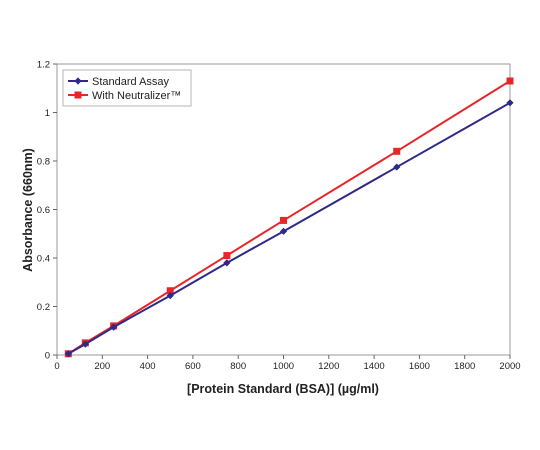  Describe the element at coordinates (43, 307) in the screenshot. I see `y-tick-label: 0.2` at that location.